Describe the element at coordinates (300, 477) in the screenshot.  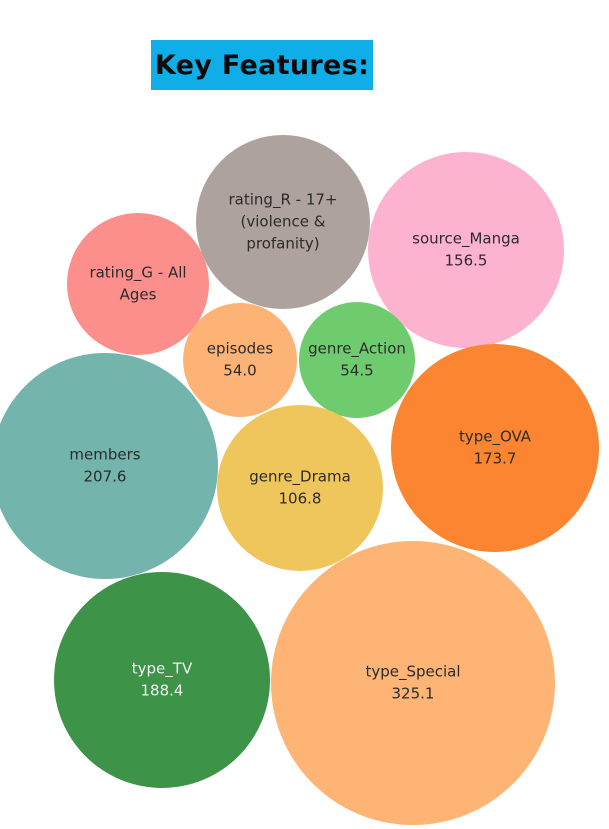
I see `bubble-label: genre_Drama` at that location.